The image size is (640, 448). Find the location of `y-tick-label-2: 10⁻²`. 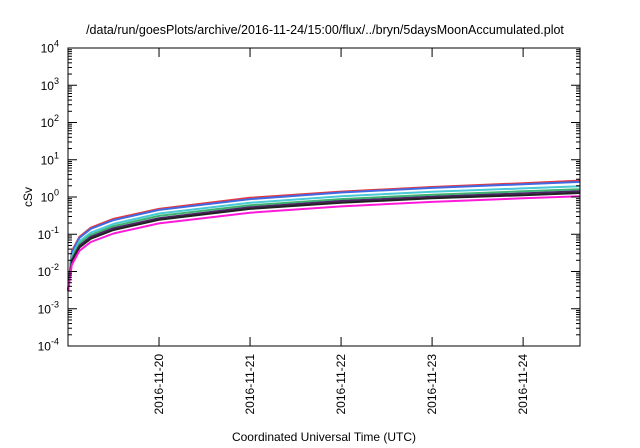

y-tick-label-2: 10⁻² is located at coordinates (48, 270).